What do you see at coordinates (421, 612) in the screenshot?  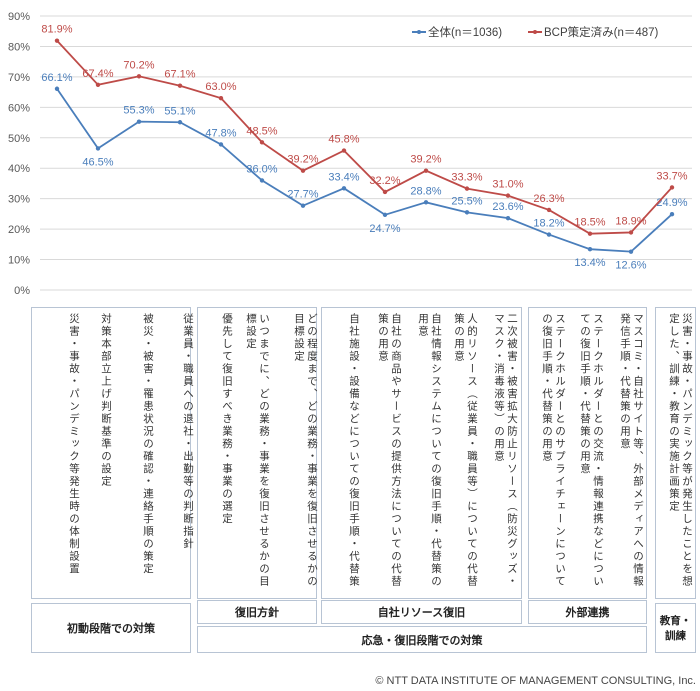 I see `group-resources: 自社リソース復旧` at bounding box center [421, 612].